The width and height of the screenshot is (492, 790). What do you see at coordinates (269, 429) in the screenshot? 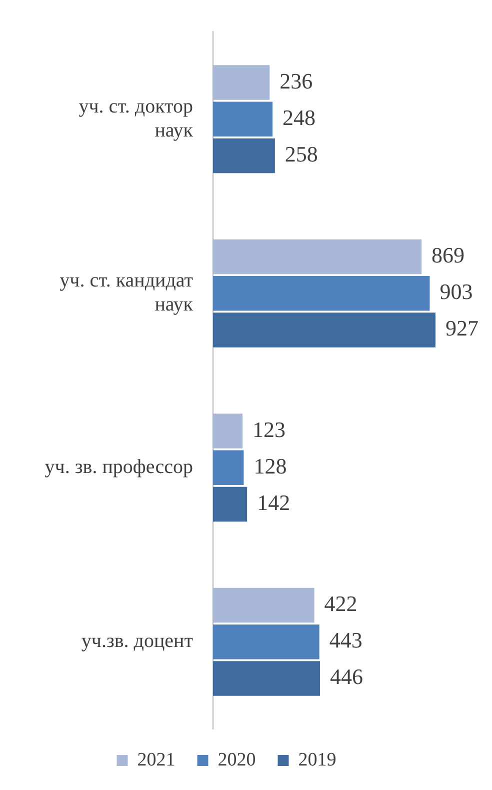
I see `data-label: 123` at bounding box center [269, 429].